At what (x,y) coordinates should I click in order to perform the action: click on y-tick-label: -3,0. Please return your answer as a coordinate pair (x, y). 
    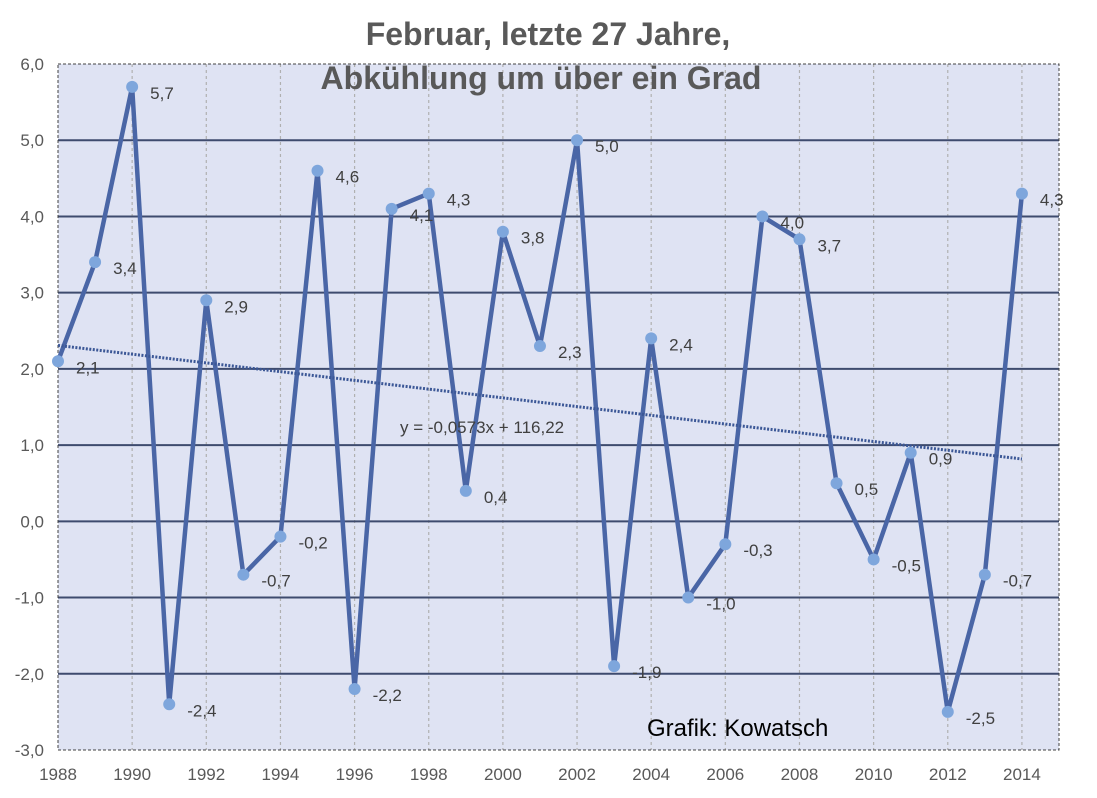
    Looking at the image, I should click on (29, 750).